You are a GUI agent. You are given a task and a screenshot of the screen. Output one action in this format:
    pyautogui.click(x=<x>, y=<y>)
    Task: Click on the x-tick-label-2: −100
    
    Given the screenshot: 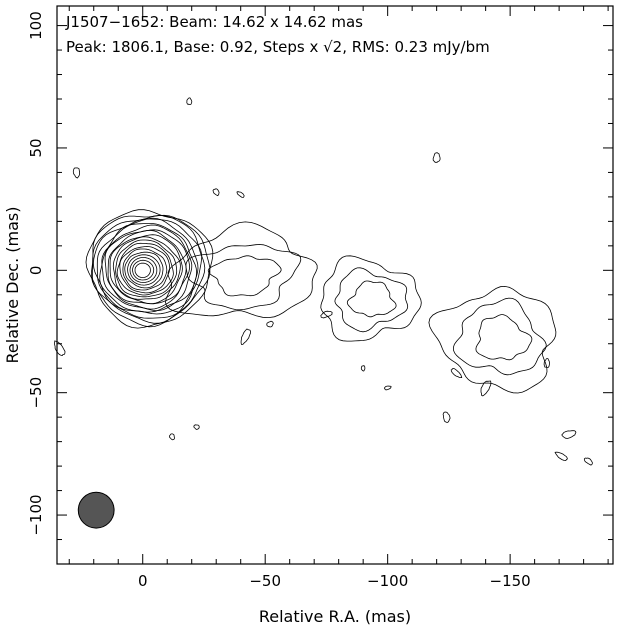 What is the action you would take?
    pyautogui.click(x=387, y=581)
    